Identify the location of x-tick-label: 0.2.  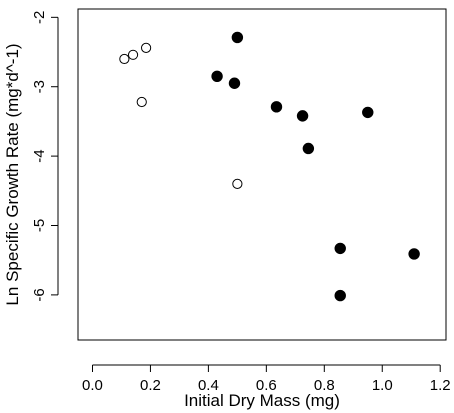
(150, 385).